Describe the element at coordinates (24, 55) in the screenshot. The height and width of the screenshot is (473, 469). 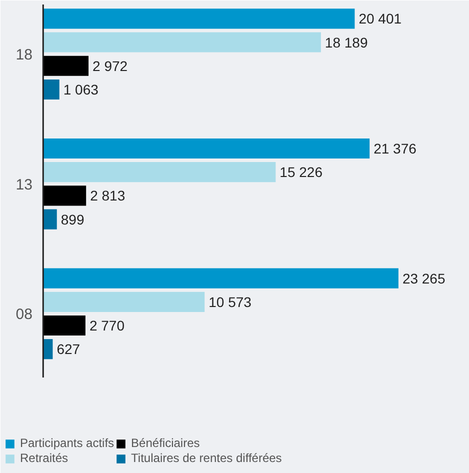
I see `y-tick-label: 18` at that location.